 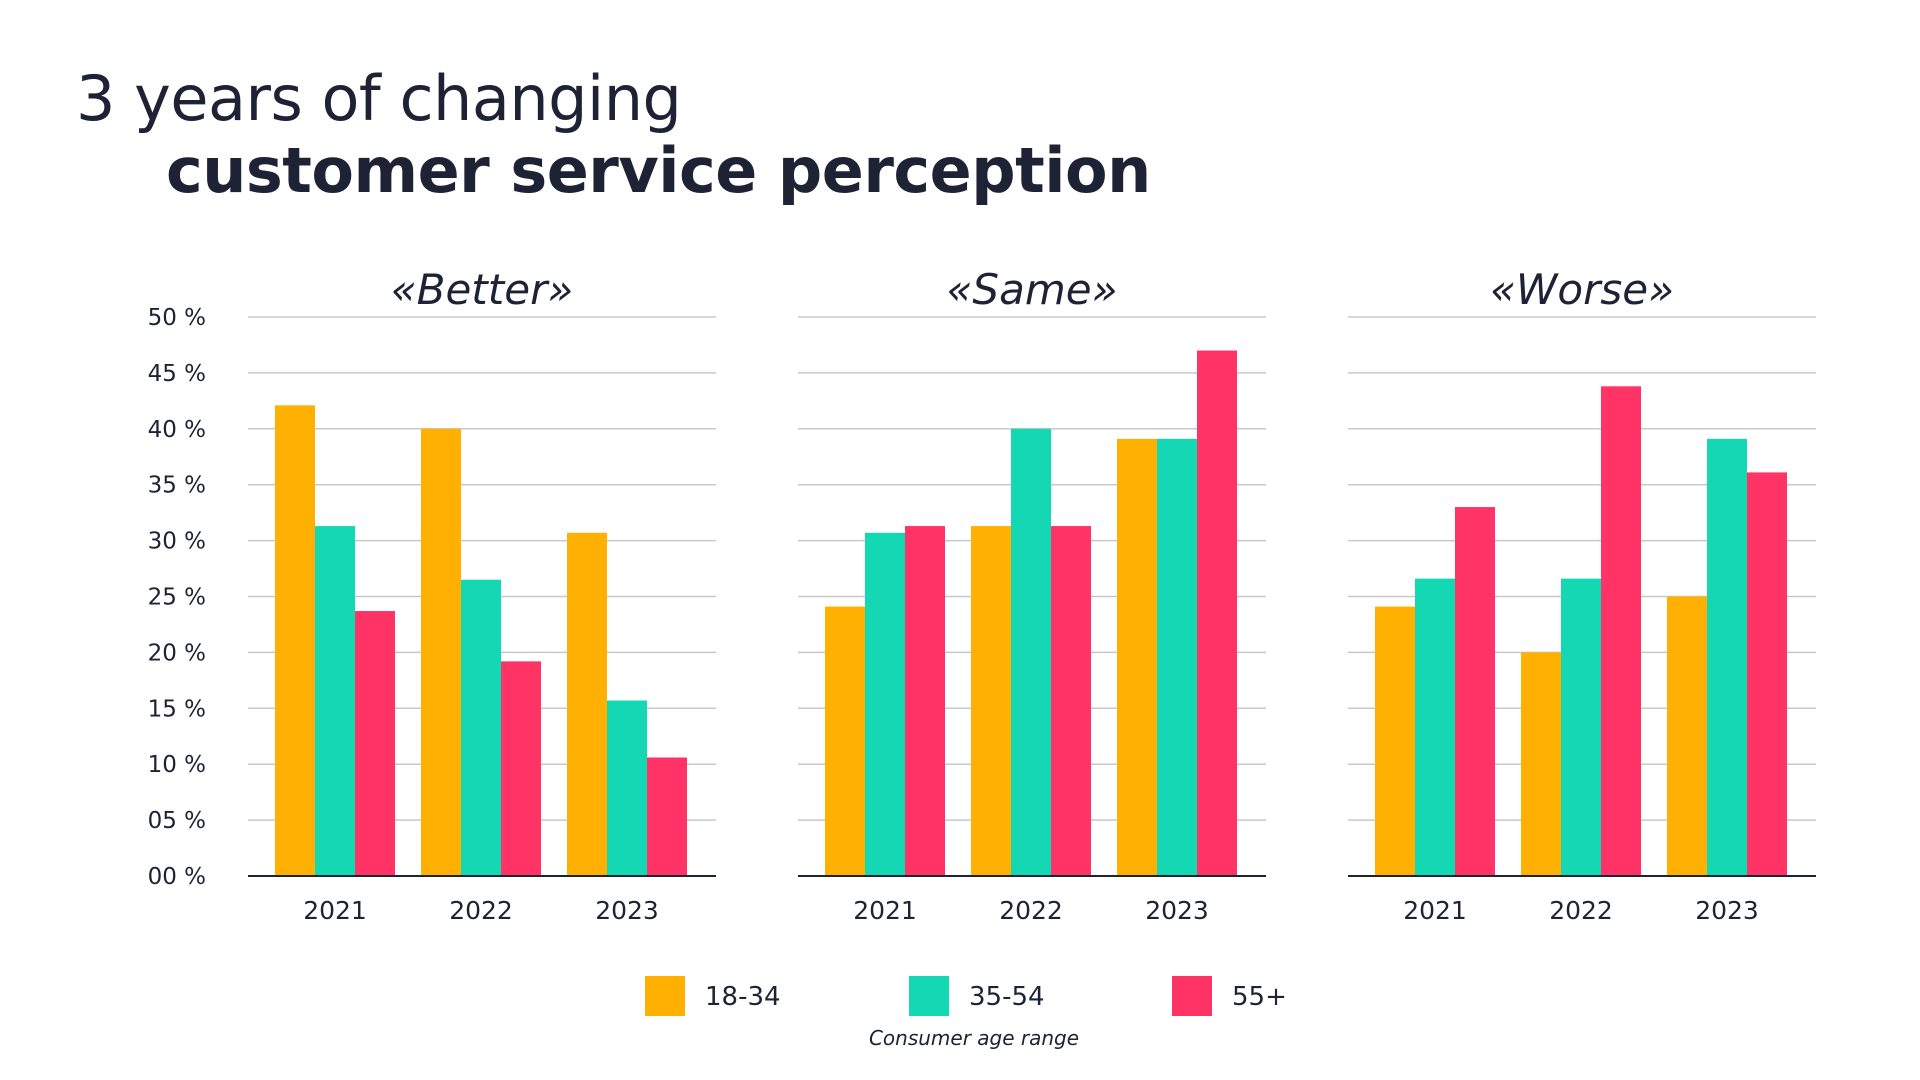 What do you see at coordinates (177, 877) in the screenshot?
I see `y-tick-label: 00 %` at bounding box center [177, 877].